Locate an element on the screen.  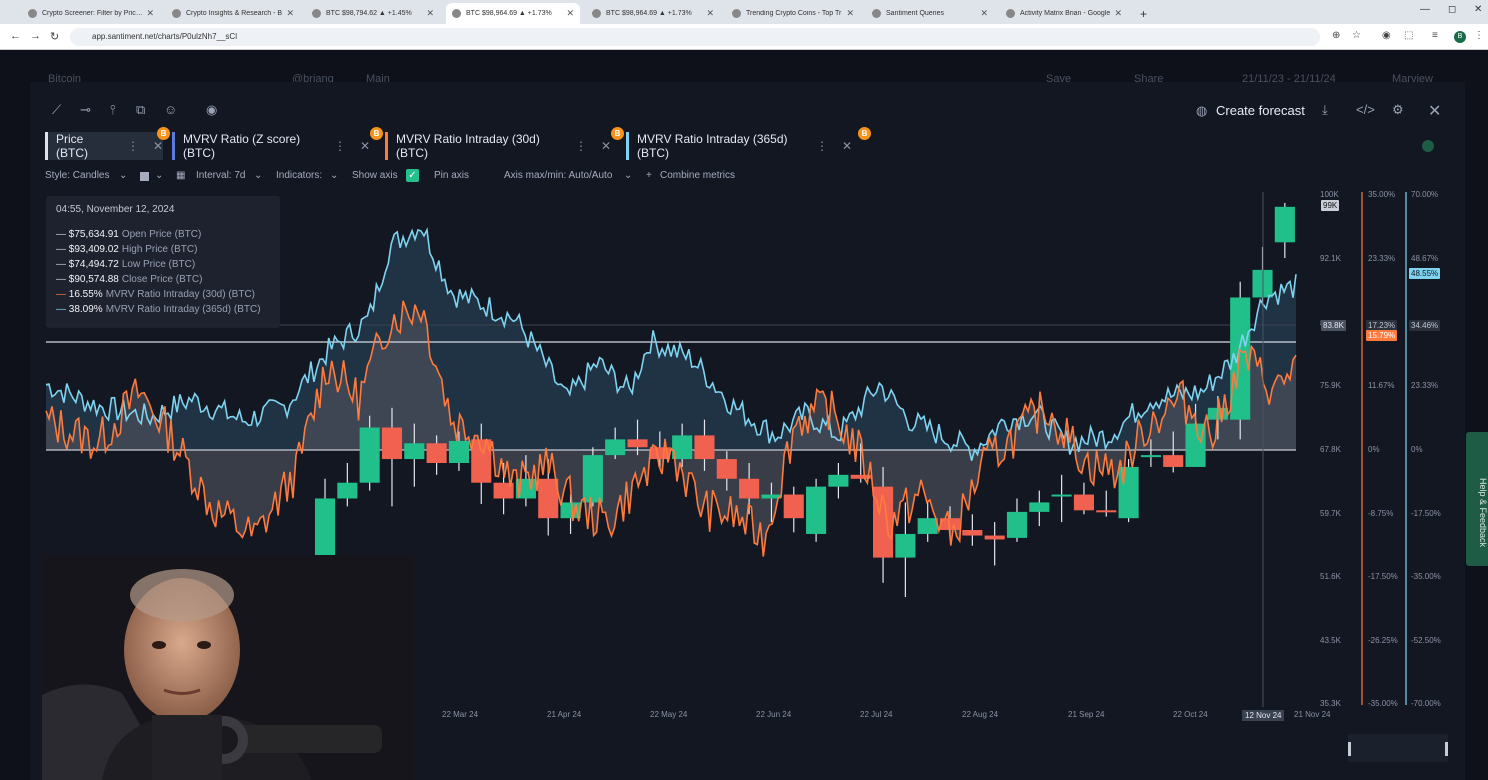
tooltip-value: 16.55% is located at coordinates (85, 294).